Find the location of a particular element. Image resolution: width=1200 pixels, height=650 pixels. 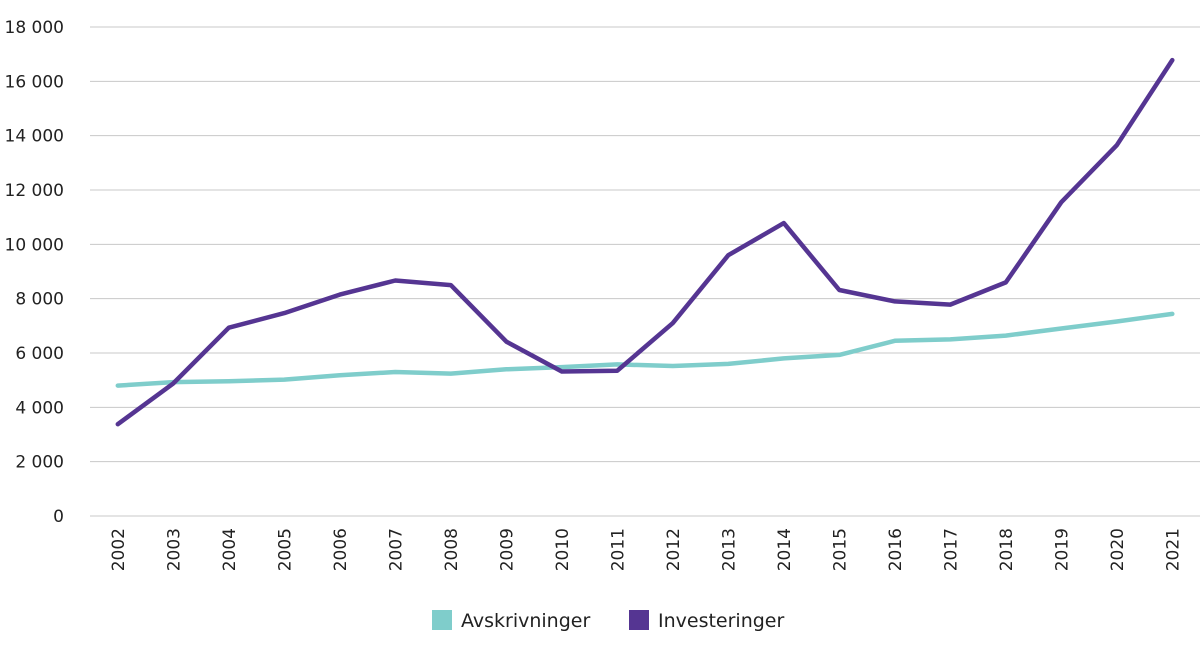

x-tick-label: 2010 is located at coordinates (563, 549).